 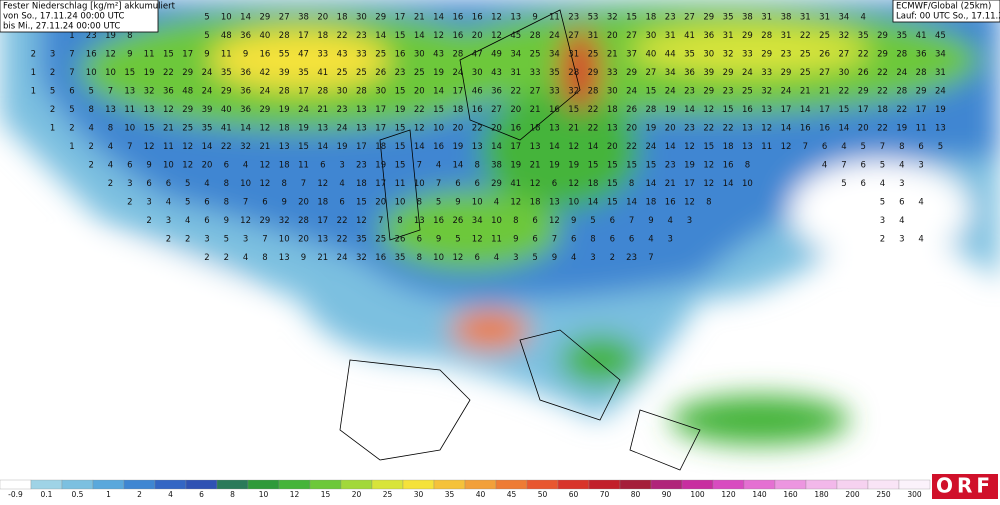 I want to click on grid-value: 31, so click(x=766, y=18).